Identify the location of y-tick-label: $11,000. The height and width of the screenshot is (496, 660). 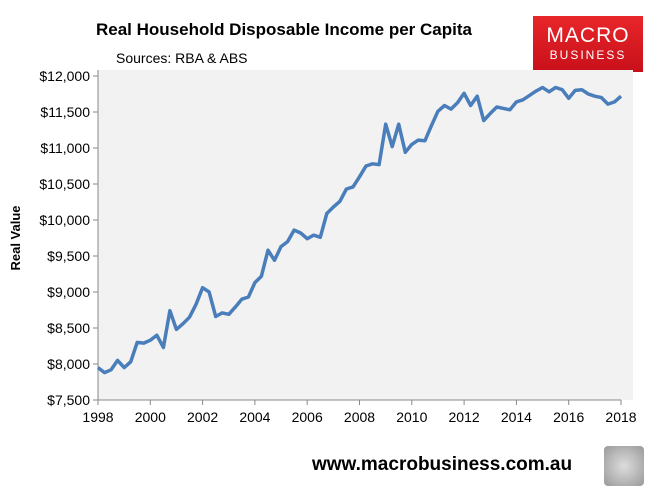
(65, 148).